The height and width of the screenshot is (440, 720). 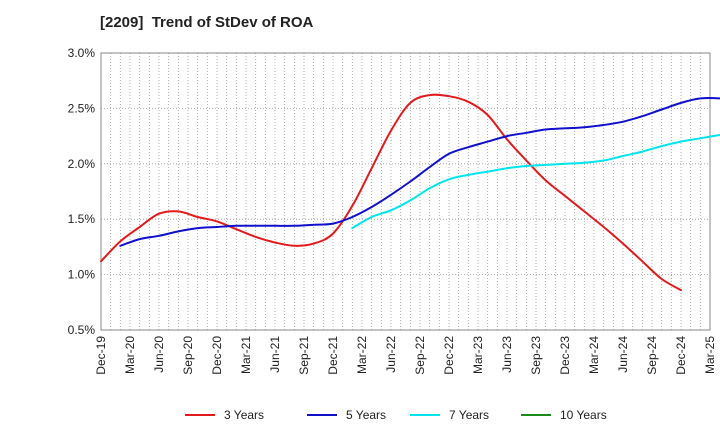 I want to click on y-tick-label: 2.5%, so click(x=82, y=108).